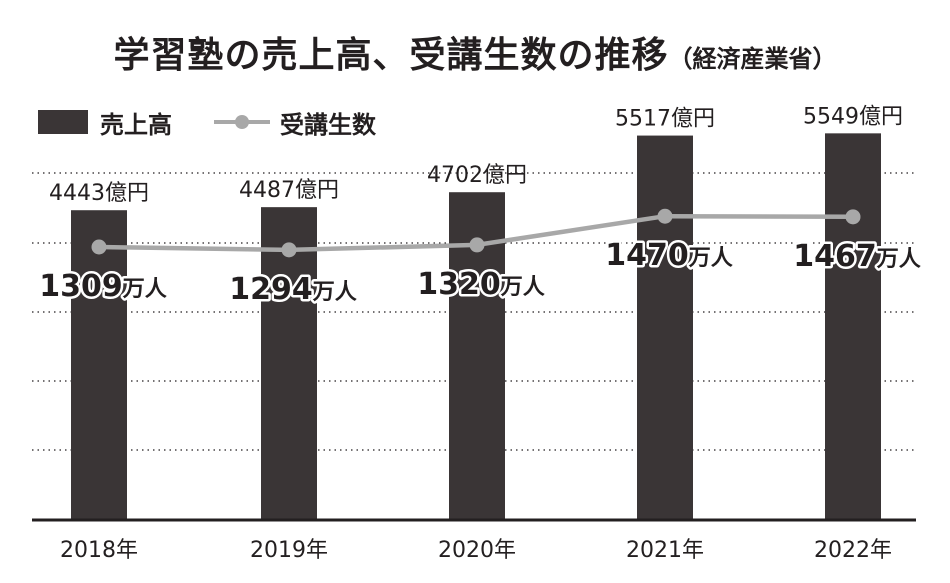 This screenshot has height=583, width=950. I want to click on students-value-label-2019年: 1294万人, so click(293, 289).